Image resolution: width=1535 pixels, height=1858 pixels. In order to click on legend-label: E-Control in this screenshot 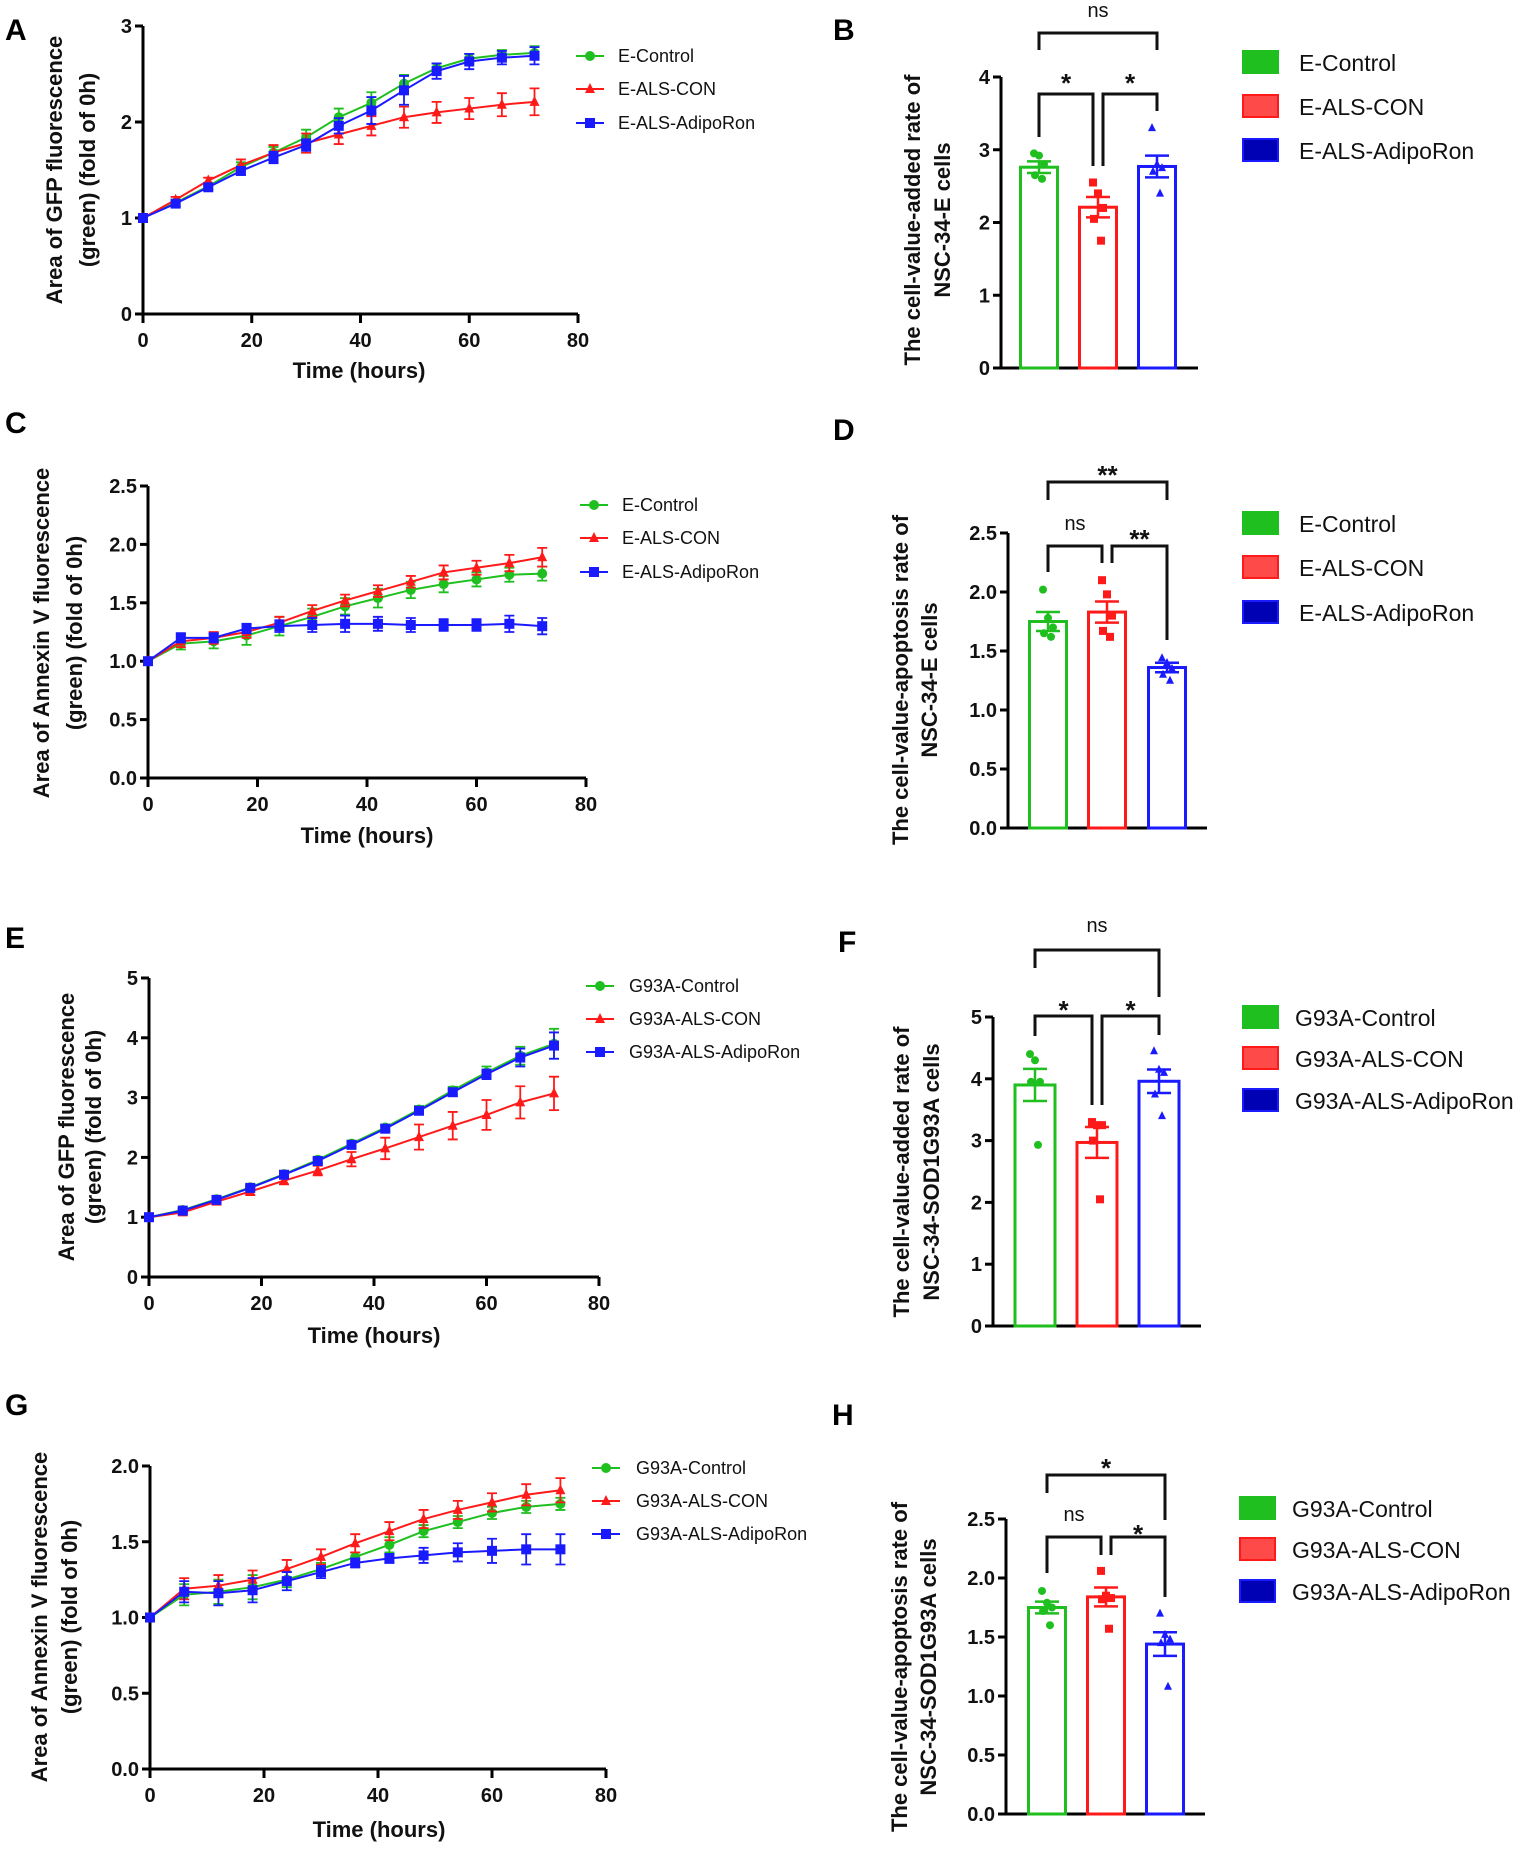, I will do `click(660, 505)`.